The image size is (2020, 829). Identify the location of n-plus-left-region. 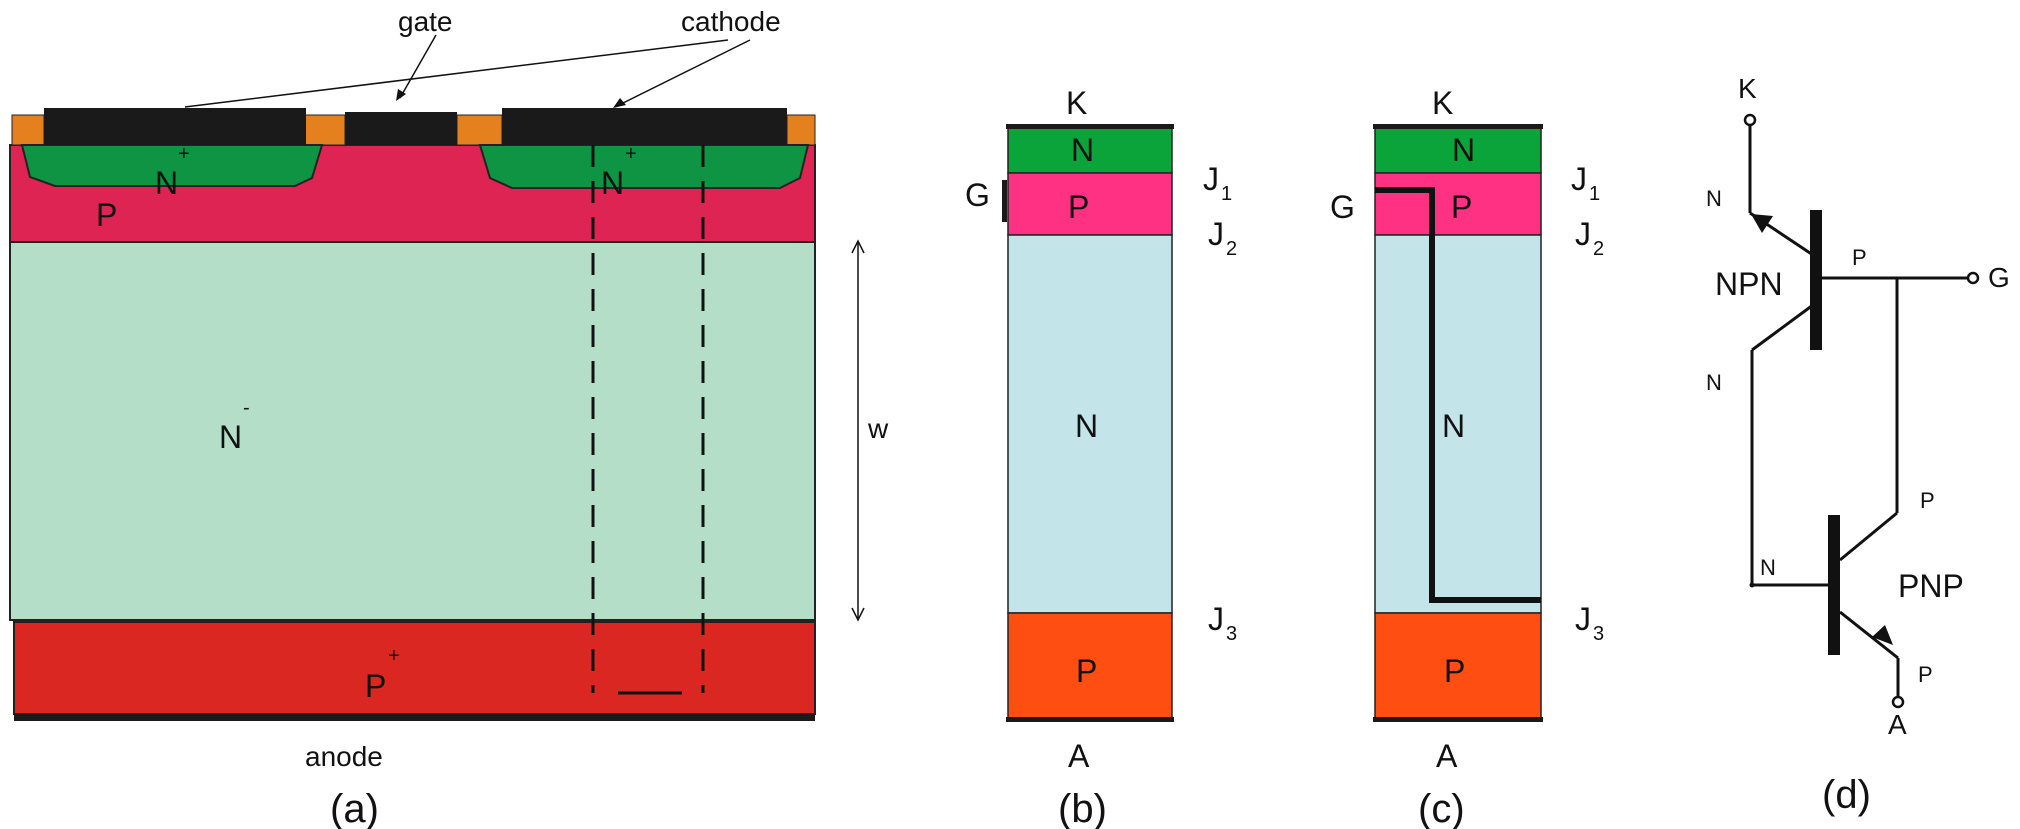
(172, 165).